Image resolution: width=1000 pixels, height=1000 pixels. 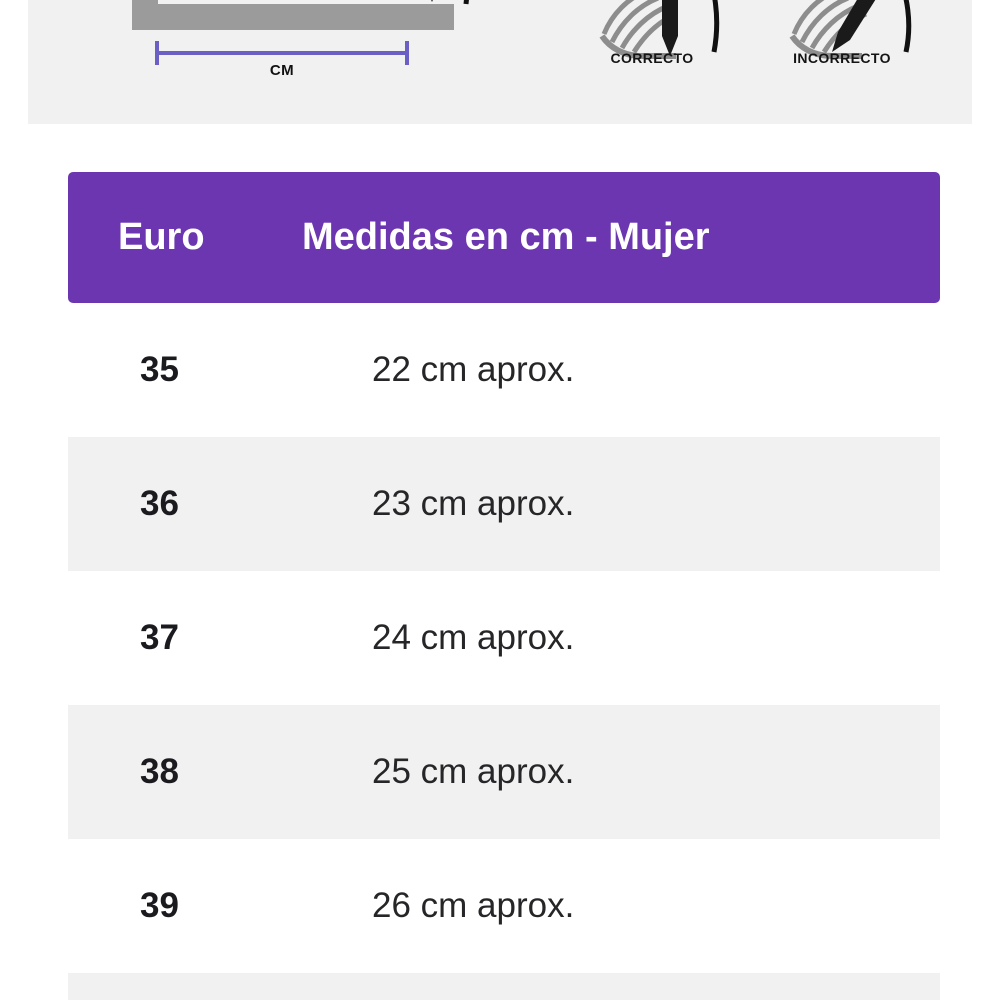 I want to click on cell-euro: 36, so click(x=159, y=503).